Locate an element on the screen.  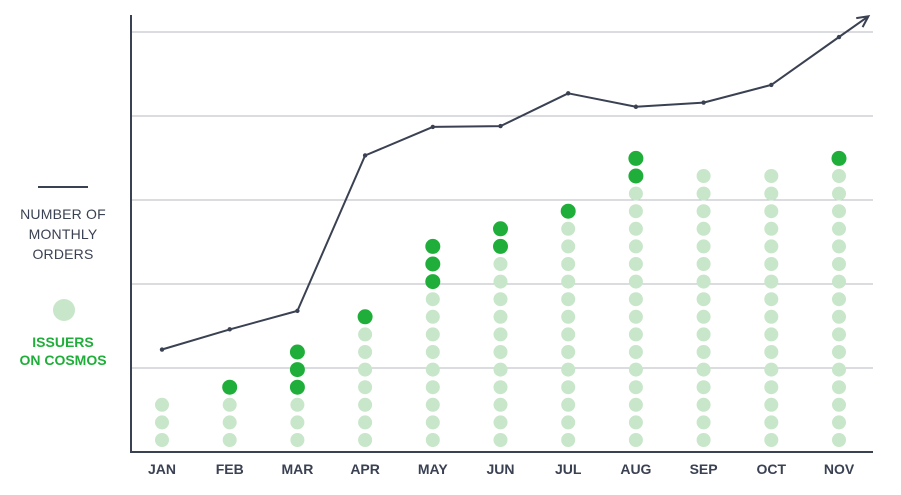
x-tick-label: MAY is located at coordinates (433, 469).